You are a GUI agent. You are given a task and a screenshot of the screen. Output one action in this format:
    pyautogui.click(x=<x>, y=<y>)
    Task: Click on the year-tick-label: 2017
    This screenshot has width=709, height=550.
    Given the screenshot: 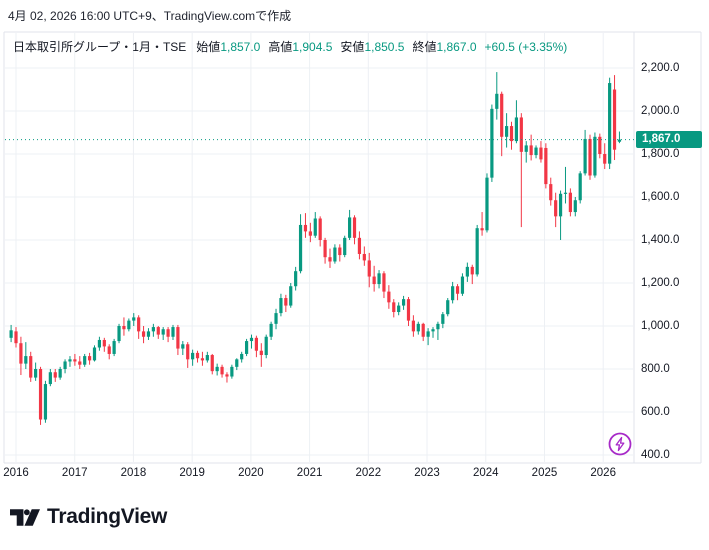 What is the action you would take?
    pyautogui.click(x=74, y=473)
    